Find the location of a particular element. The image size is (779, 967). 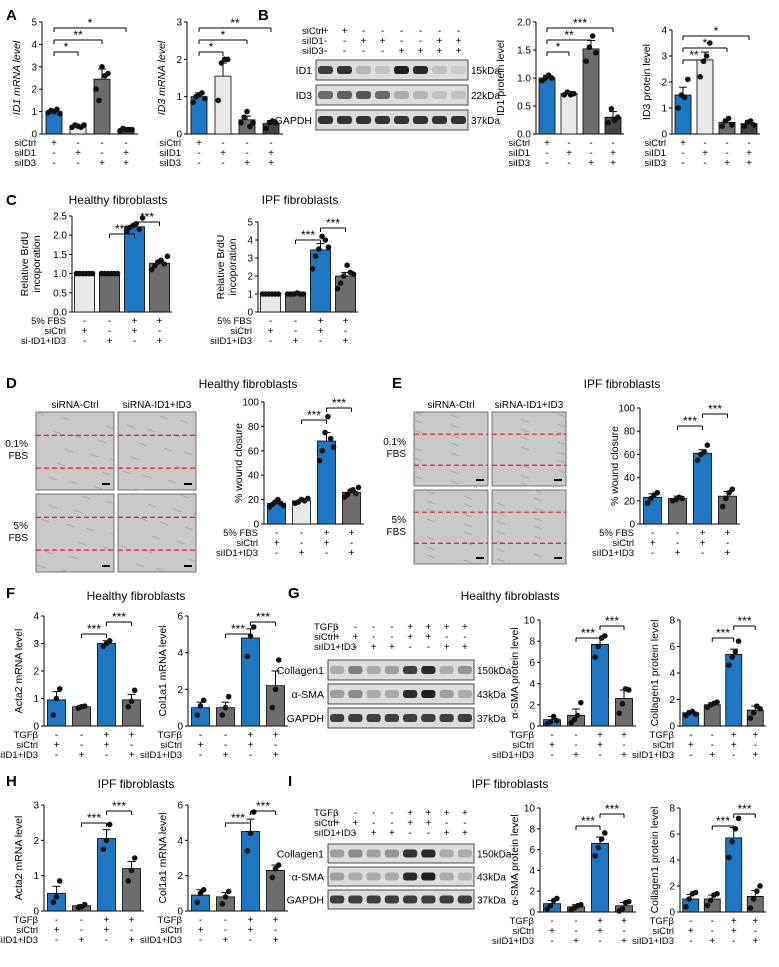

y-tick-label: 1.0 is located at coordinates (60, 274).